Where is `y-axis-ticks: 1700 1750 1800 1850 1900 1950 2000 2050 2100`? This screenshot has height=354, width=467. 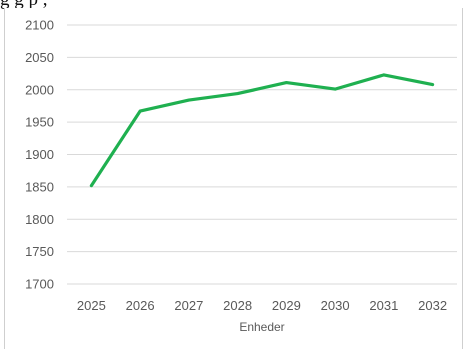
y-axis-ticks: 1700 1750 1800 1850 1900 1950 2000 2050 2100 is located at coordinates (39, 155).